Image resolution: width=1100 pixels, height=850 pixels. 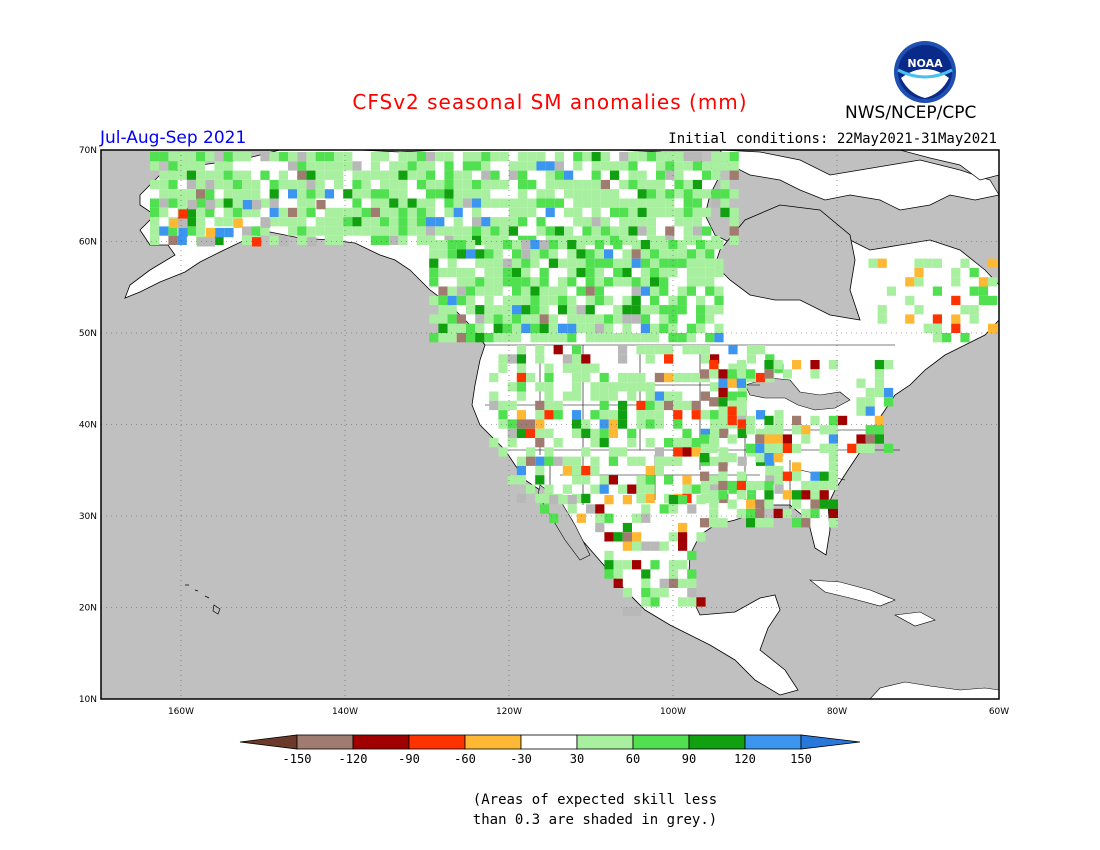 What do you see at coordinates (325, 742) in the screenshot?
I see `legend-box` at bounding box center [325, 742].